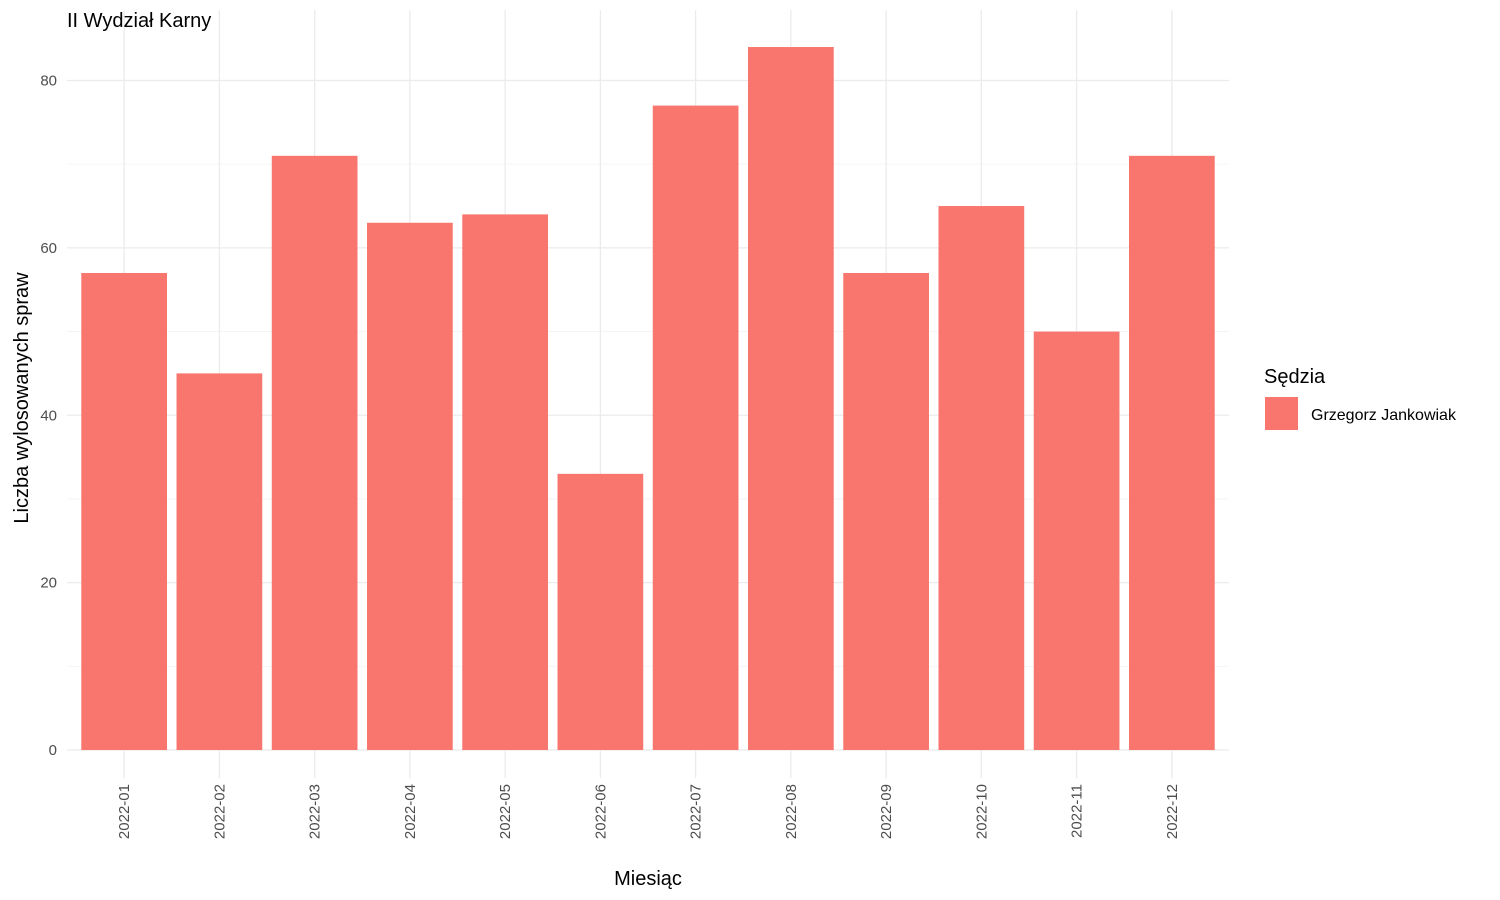 The width and height of the screenshot is (1500, 900). Describe the element at coordinates (1360, 398) in the screenshot. I see `legend: Sędzia Grzegorz Jankowiak` at that location.